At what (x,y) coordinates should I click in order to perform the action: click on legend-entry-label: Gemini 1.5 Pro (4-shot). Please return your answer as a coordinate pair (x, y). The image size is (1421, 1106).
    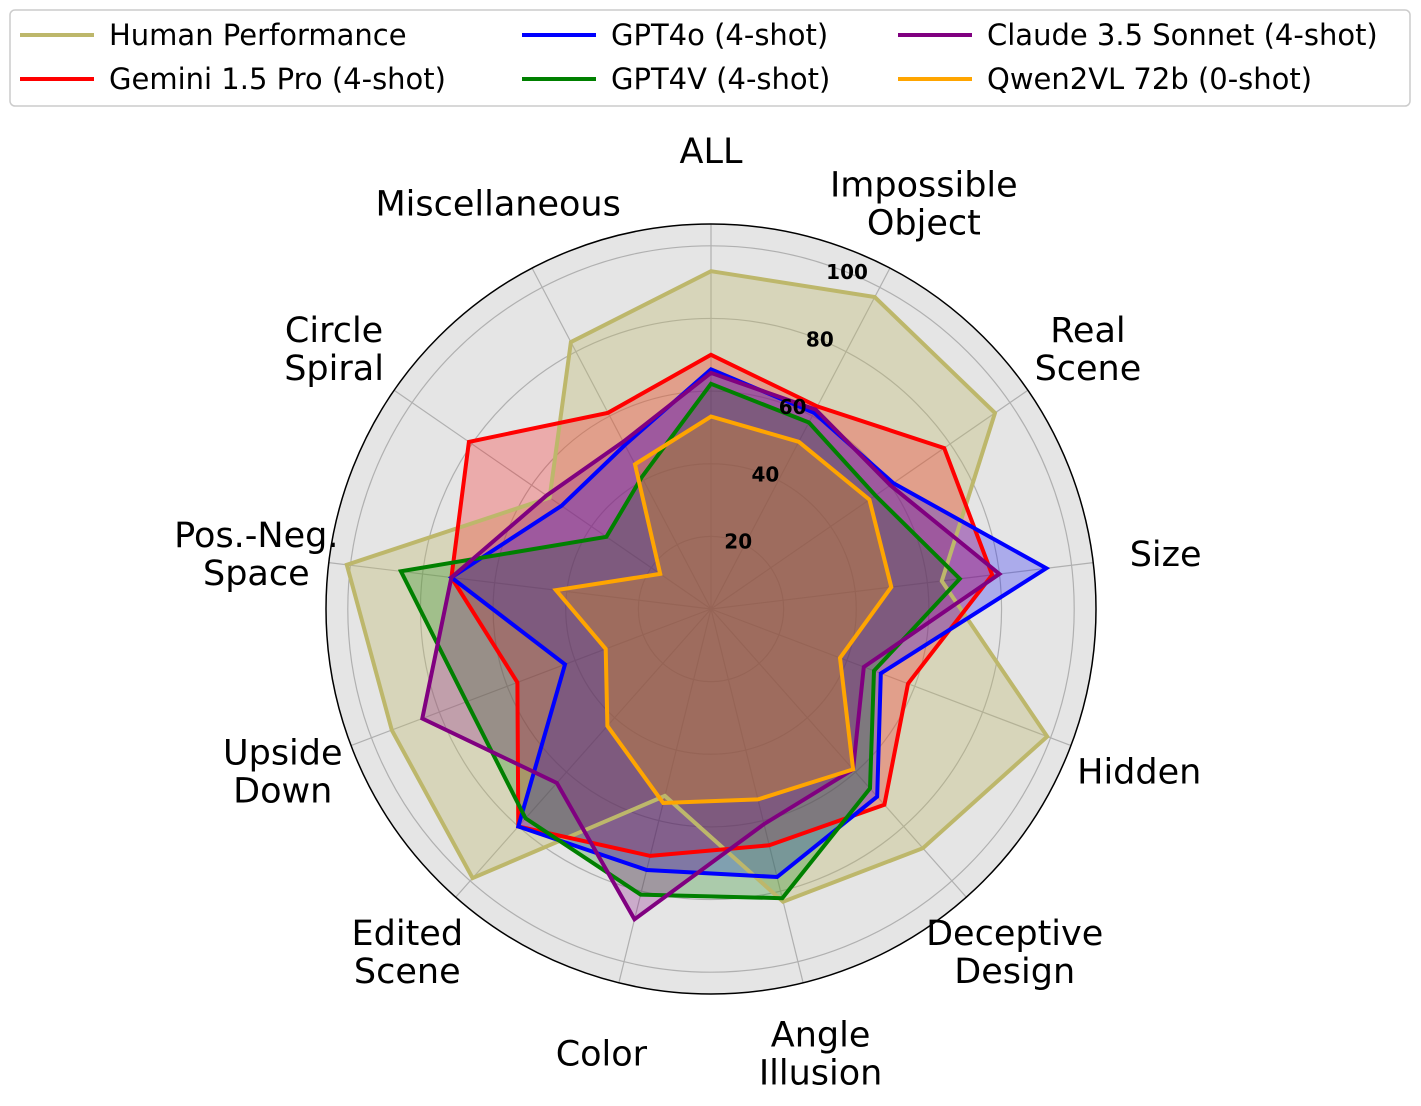
    Looking at the image, I should click on (277, 79).